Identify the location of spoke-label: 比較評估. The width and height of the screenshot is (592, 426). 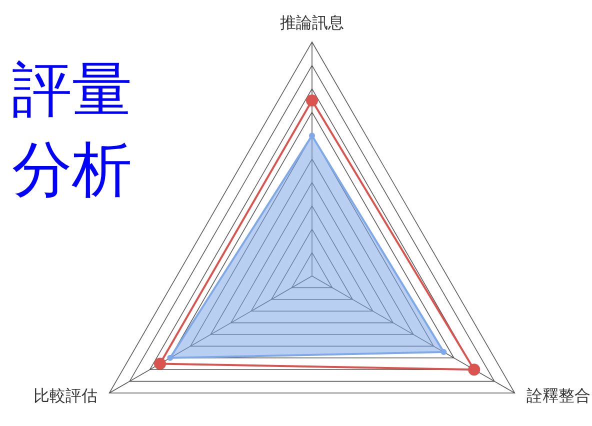
(65, 395).